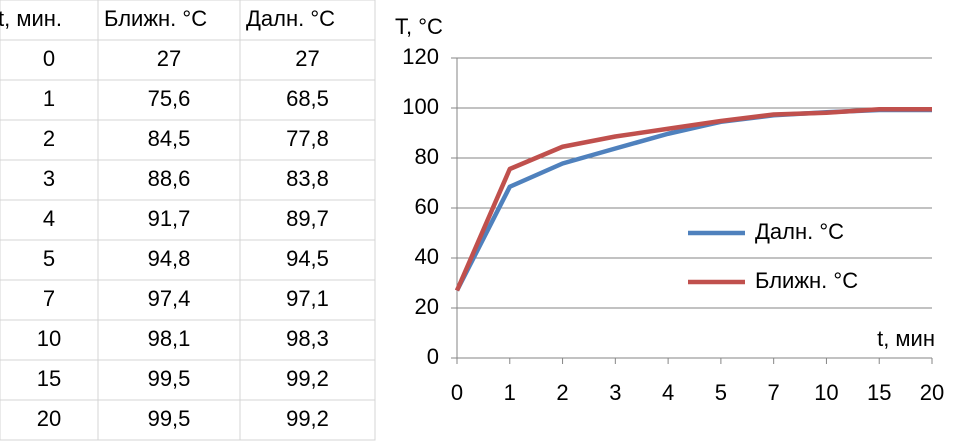  Describe the element at coordinates (169, 298) in the screenshot. I see `table-value: 97,4` at that location.